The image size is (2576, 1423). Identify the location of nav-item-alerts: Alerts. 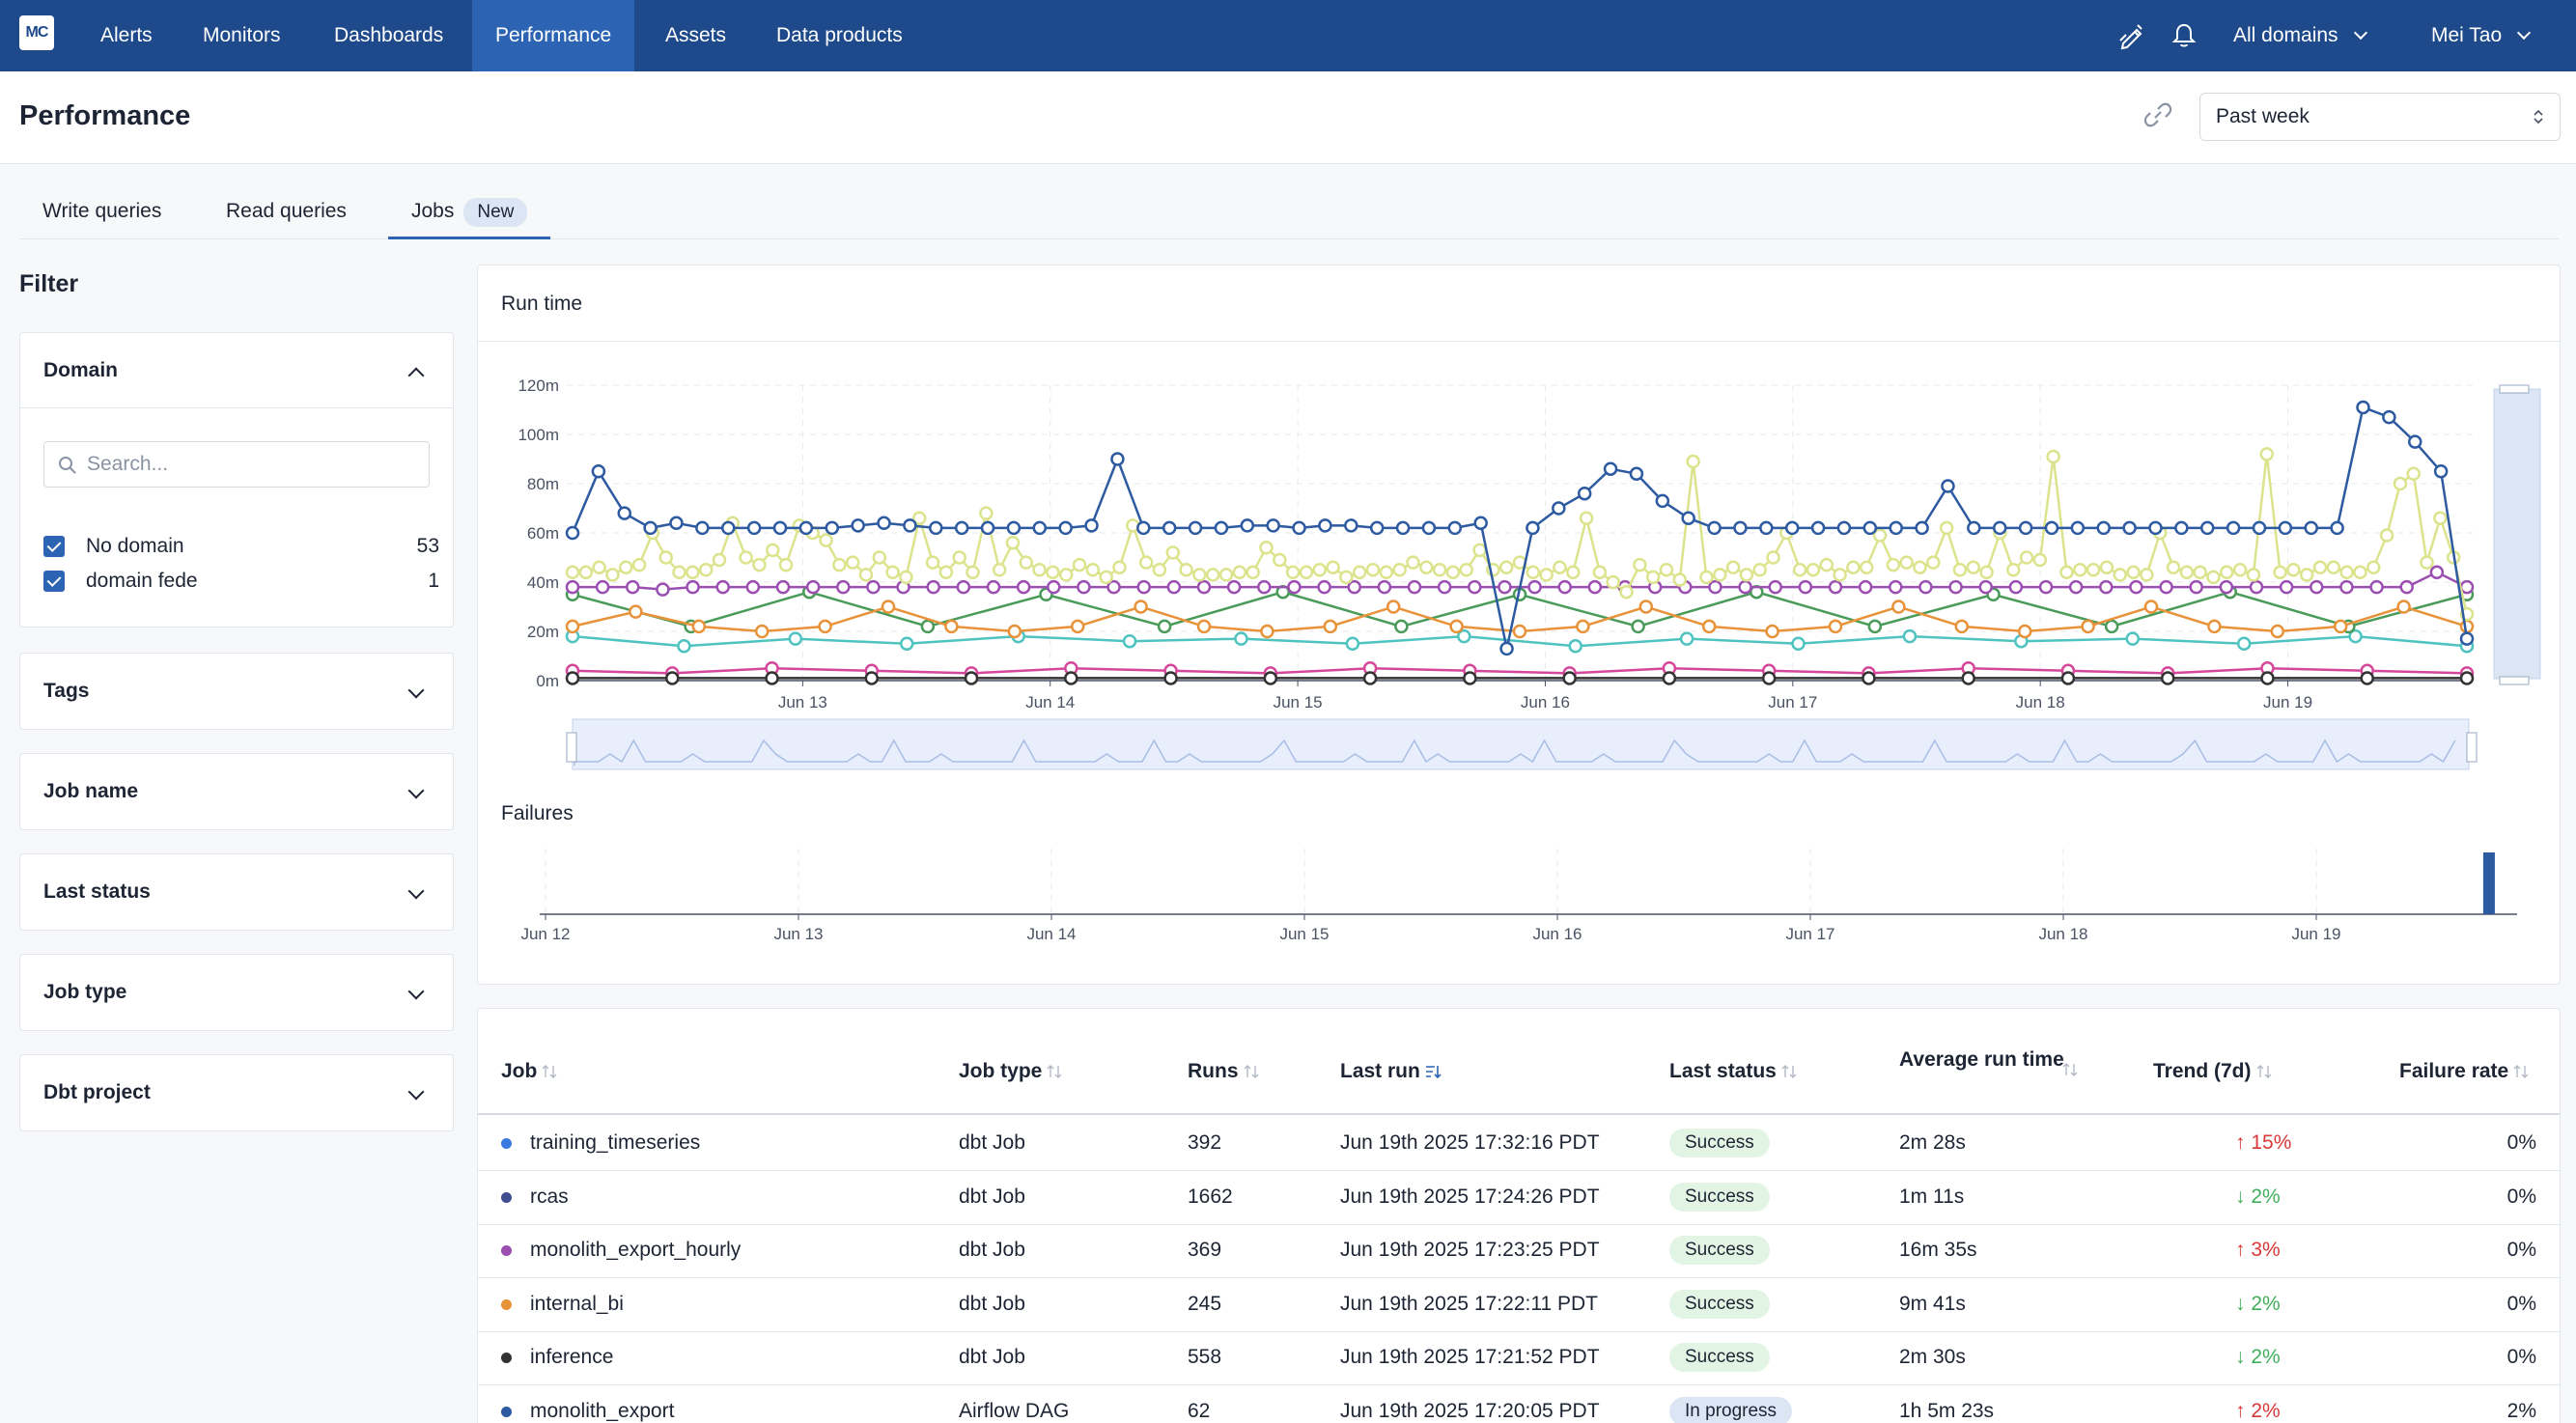
(127, 35).